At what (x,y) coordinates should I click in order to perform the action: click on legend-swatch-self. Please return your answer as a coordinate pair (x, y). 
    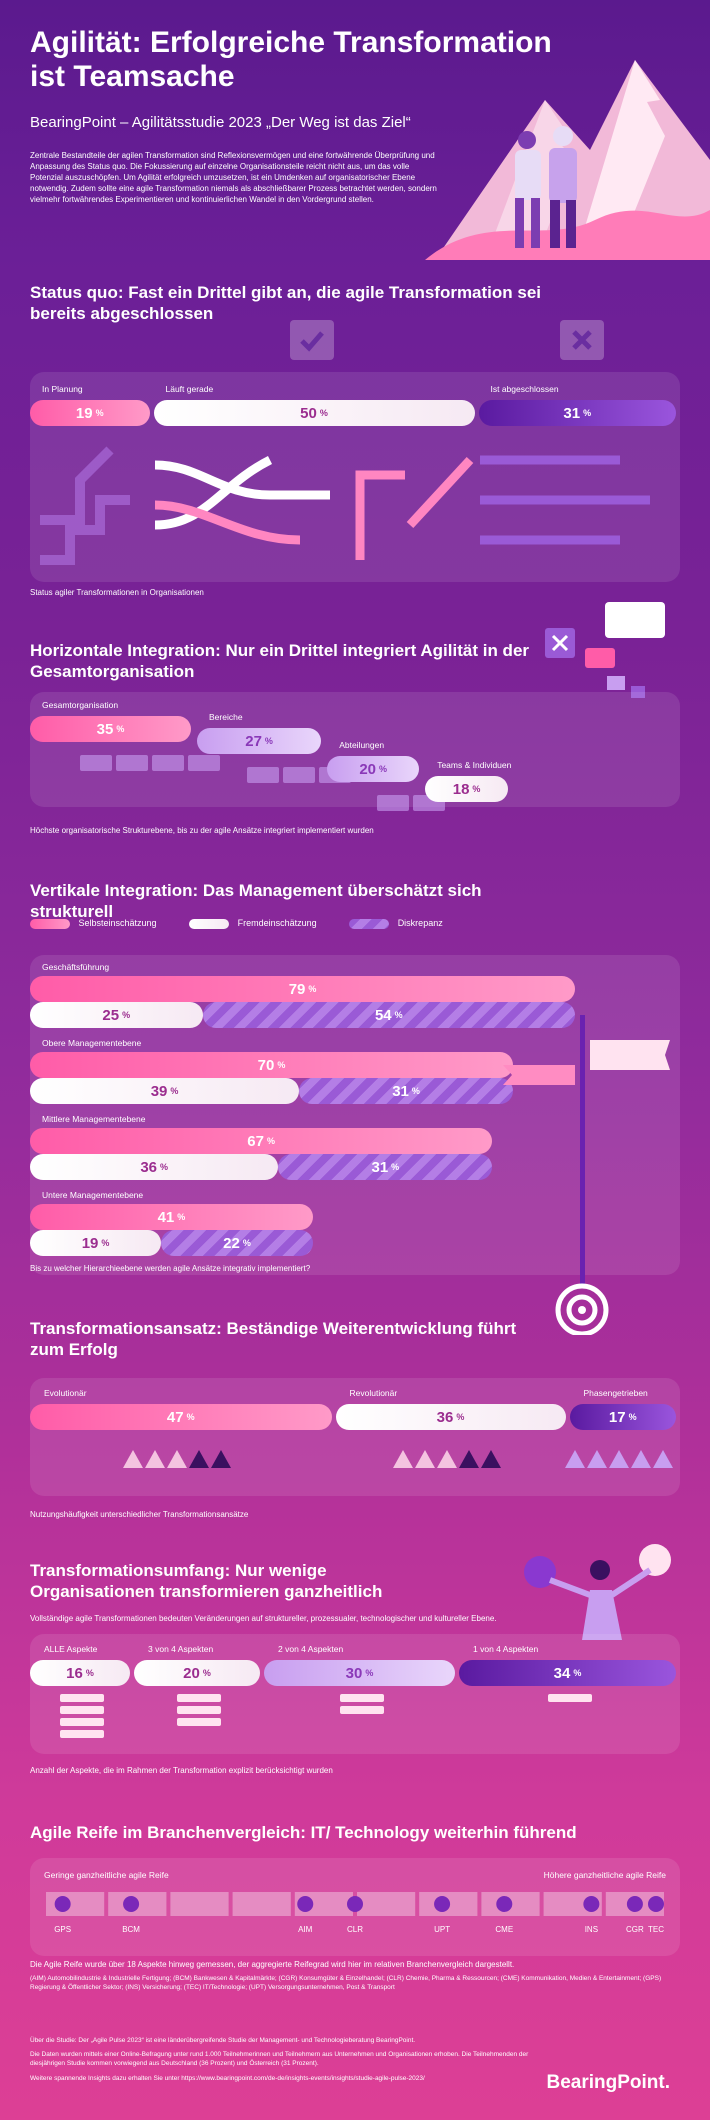
    Looking at the image, I should click on (50, 923).